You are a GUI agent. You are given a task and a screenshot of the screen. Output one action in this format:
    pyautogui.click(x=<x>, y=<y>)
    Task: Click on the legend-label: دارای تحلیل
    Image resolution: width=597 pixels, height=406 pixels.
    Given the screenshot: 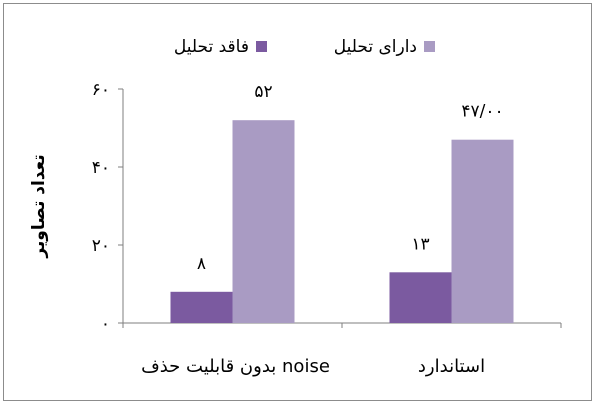 What is the action you would take?
    pyautogui.click(x=375, y=47)
    